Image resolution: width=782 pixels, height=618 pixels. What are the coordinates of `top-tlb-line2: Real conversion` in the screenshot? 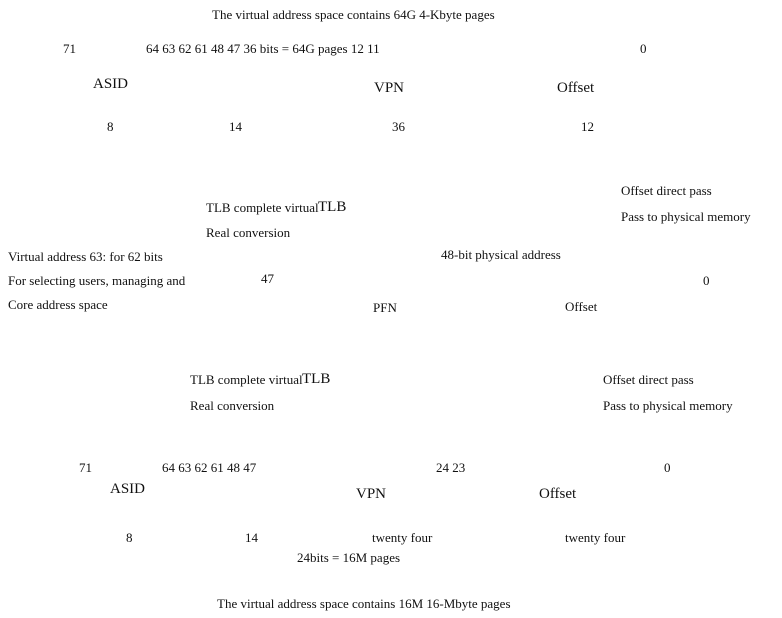 It's located at (248, 232).